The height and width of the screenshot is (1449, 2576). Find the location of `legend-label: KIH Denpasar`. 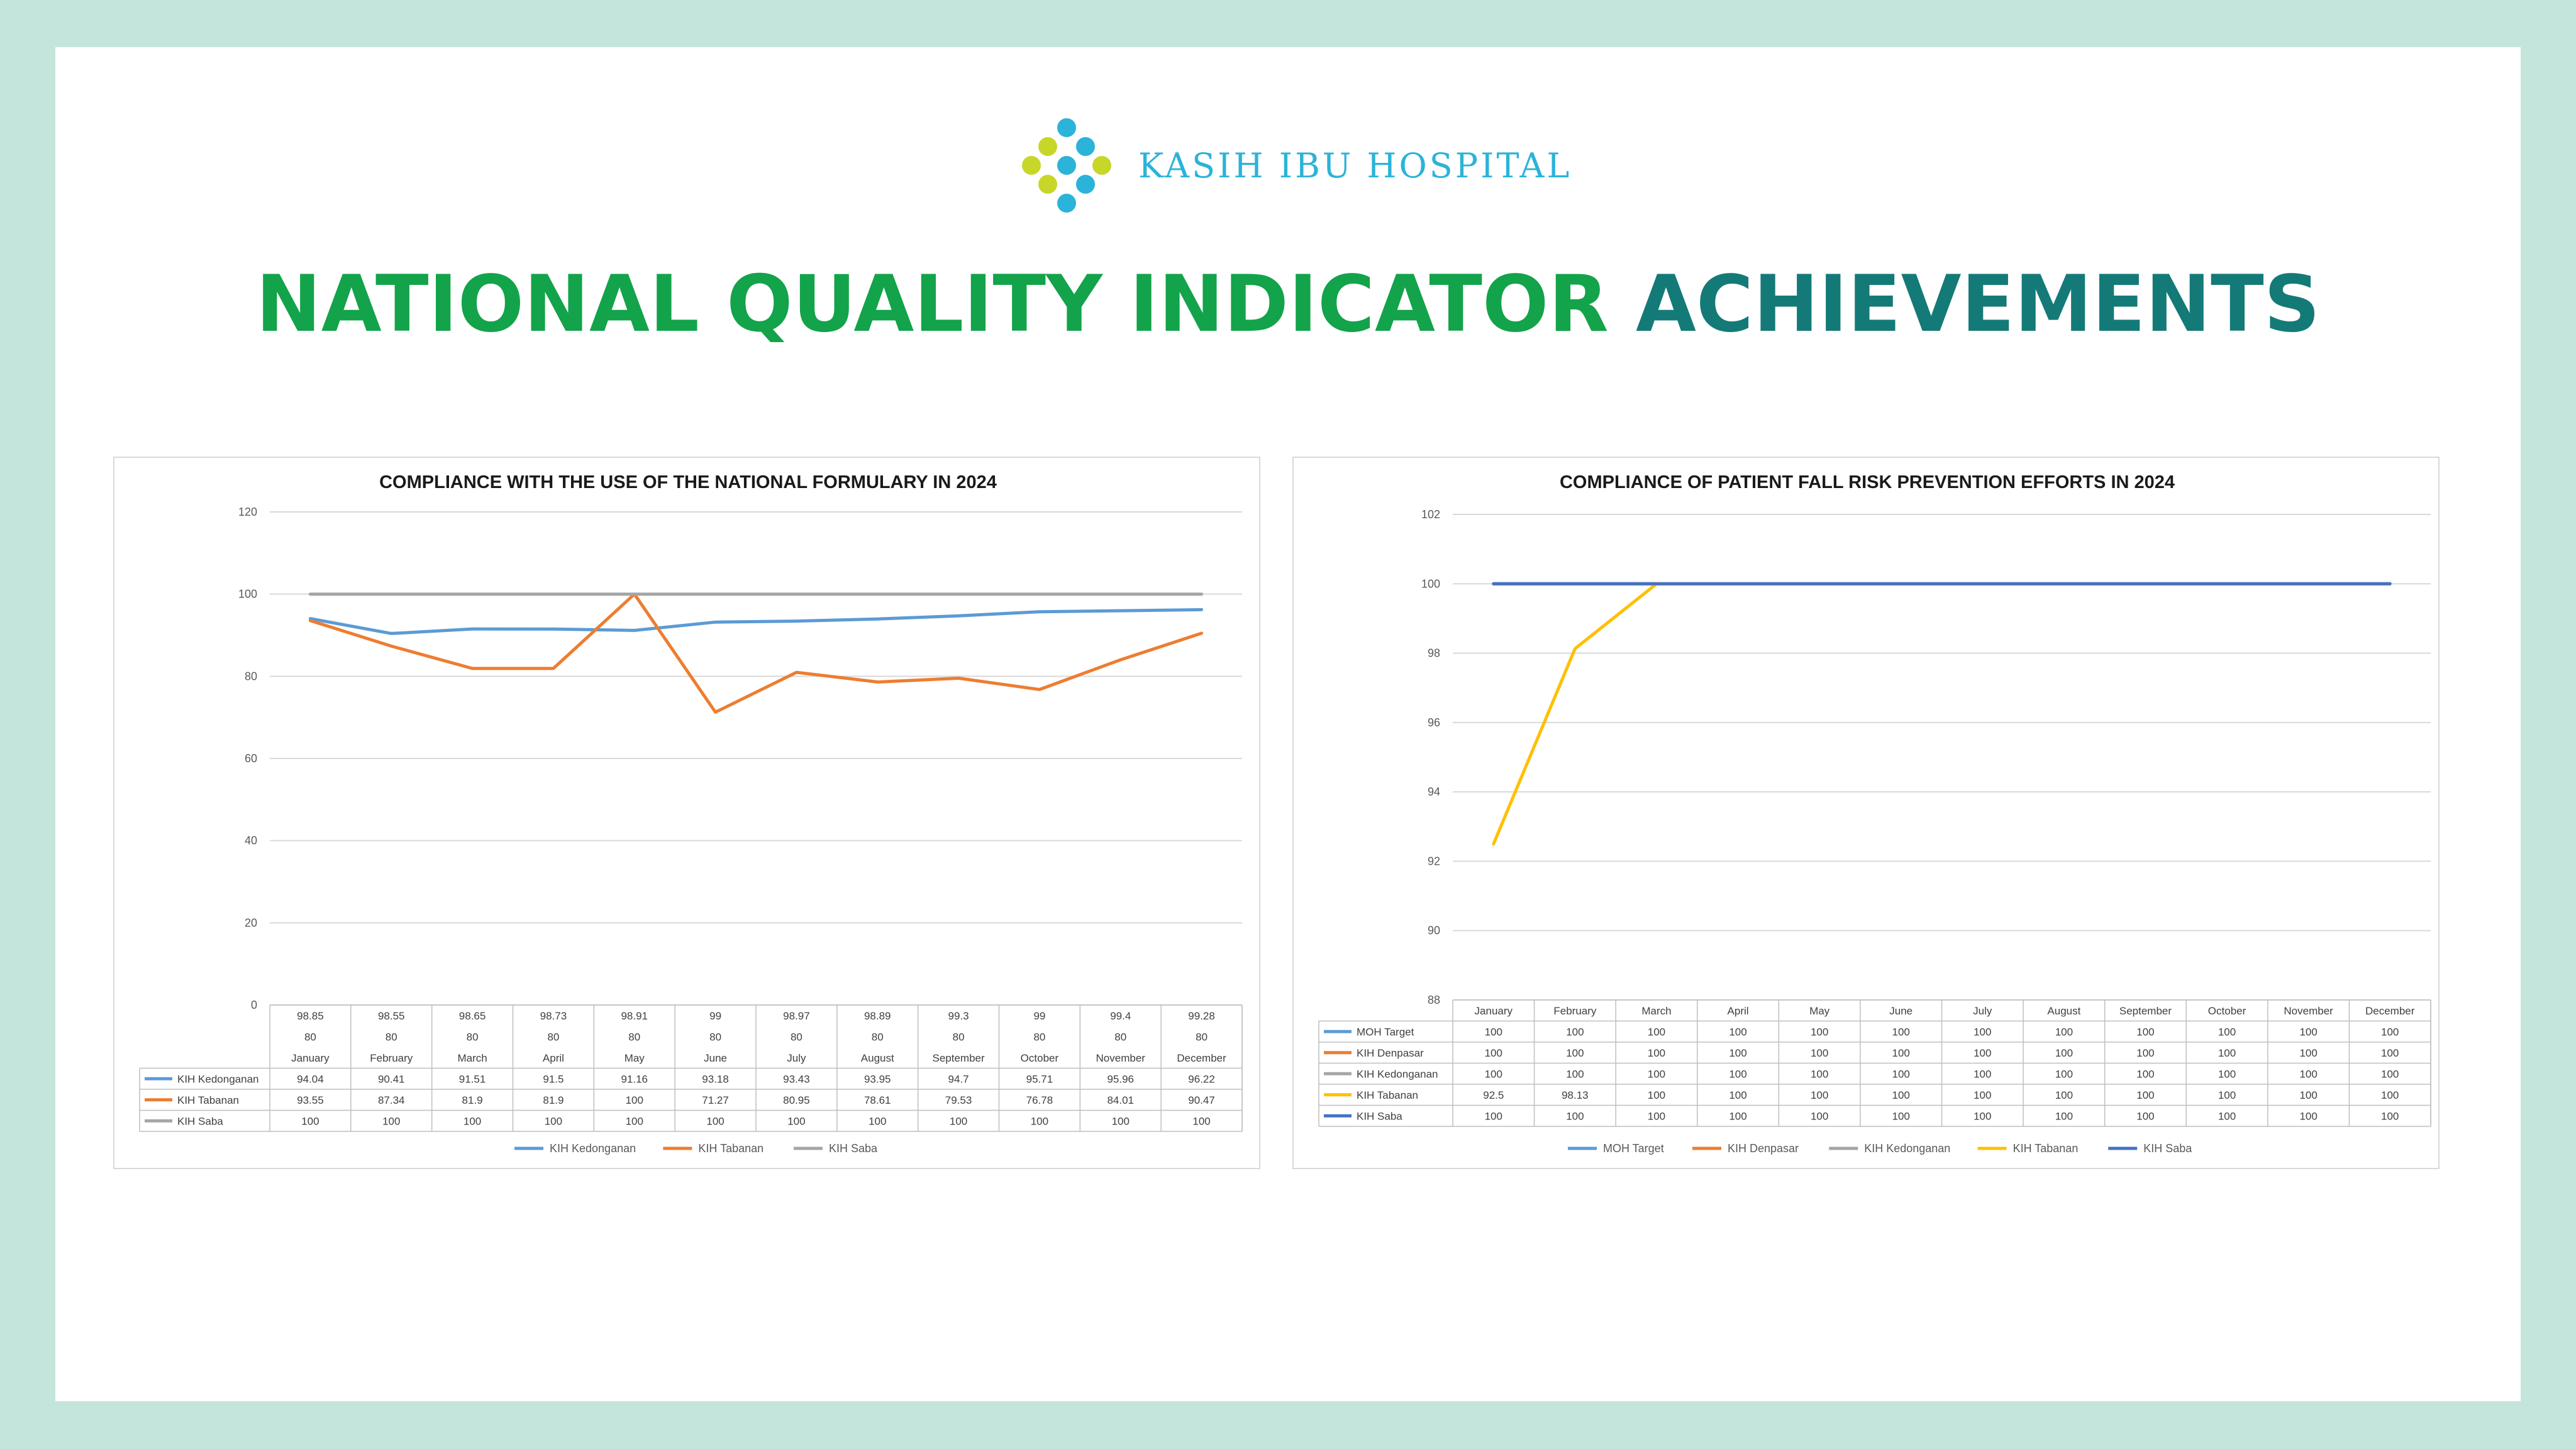

legend-label: KIH Denpasar is located at coordinates (1763, 1148).